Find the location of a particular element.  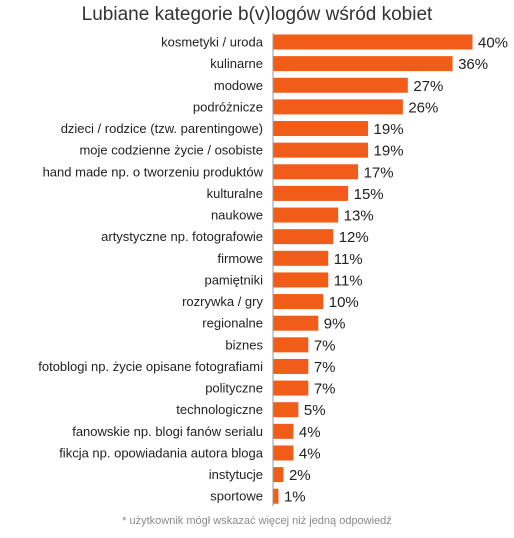

value-label: 15% is located at coordinates (369, 194).